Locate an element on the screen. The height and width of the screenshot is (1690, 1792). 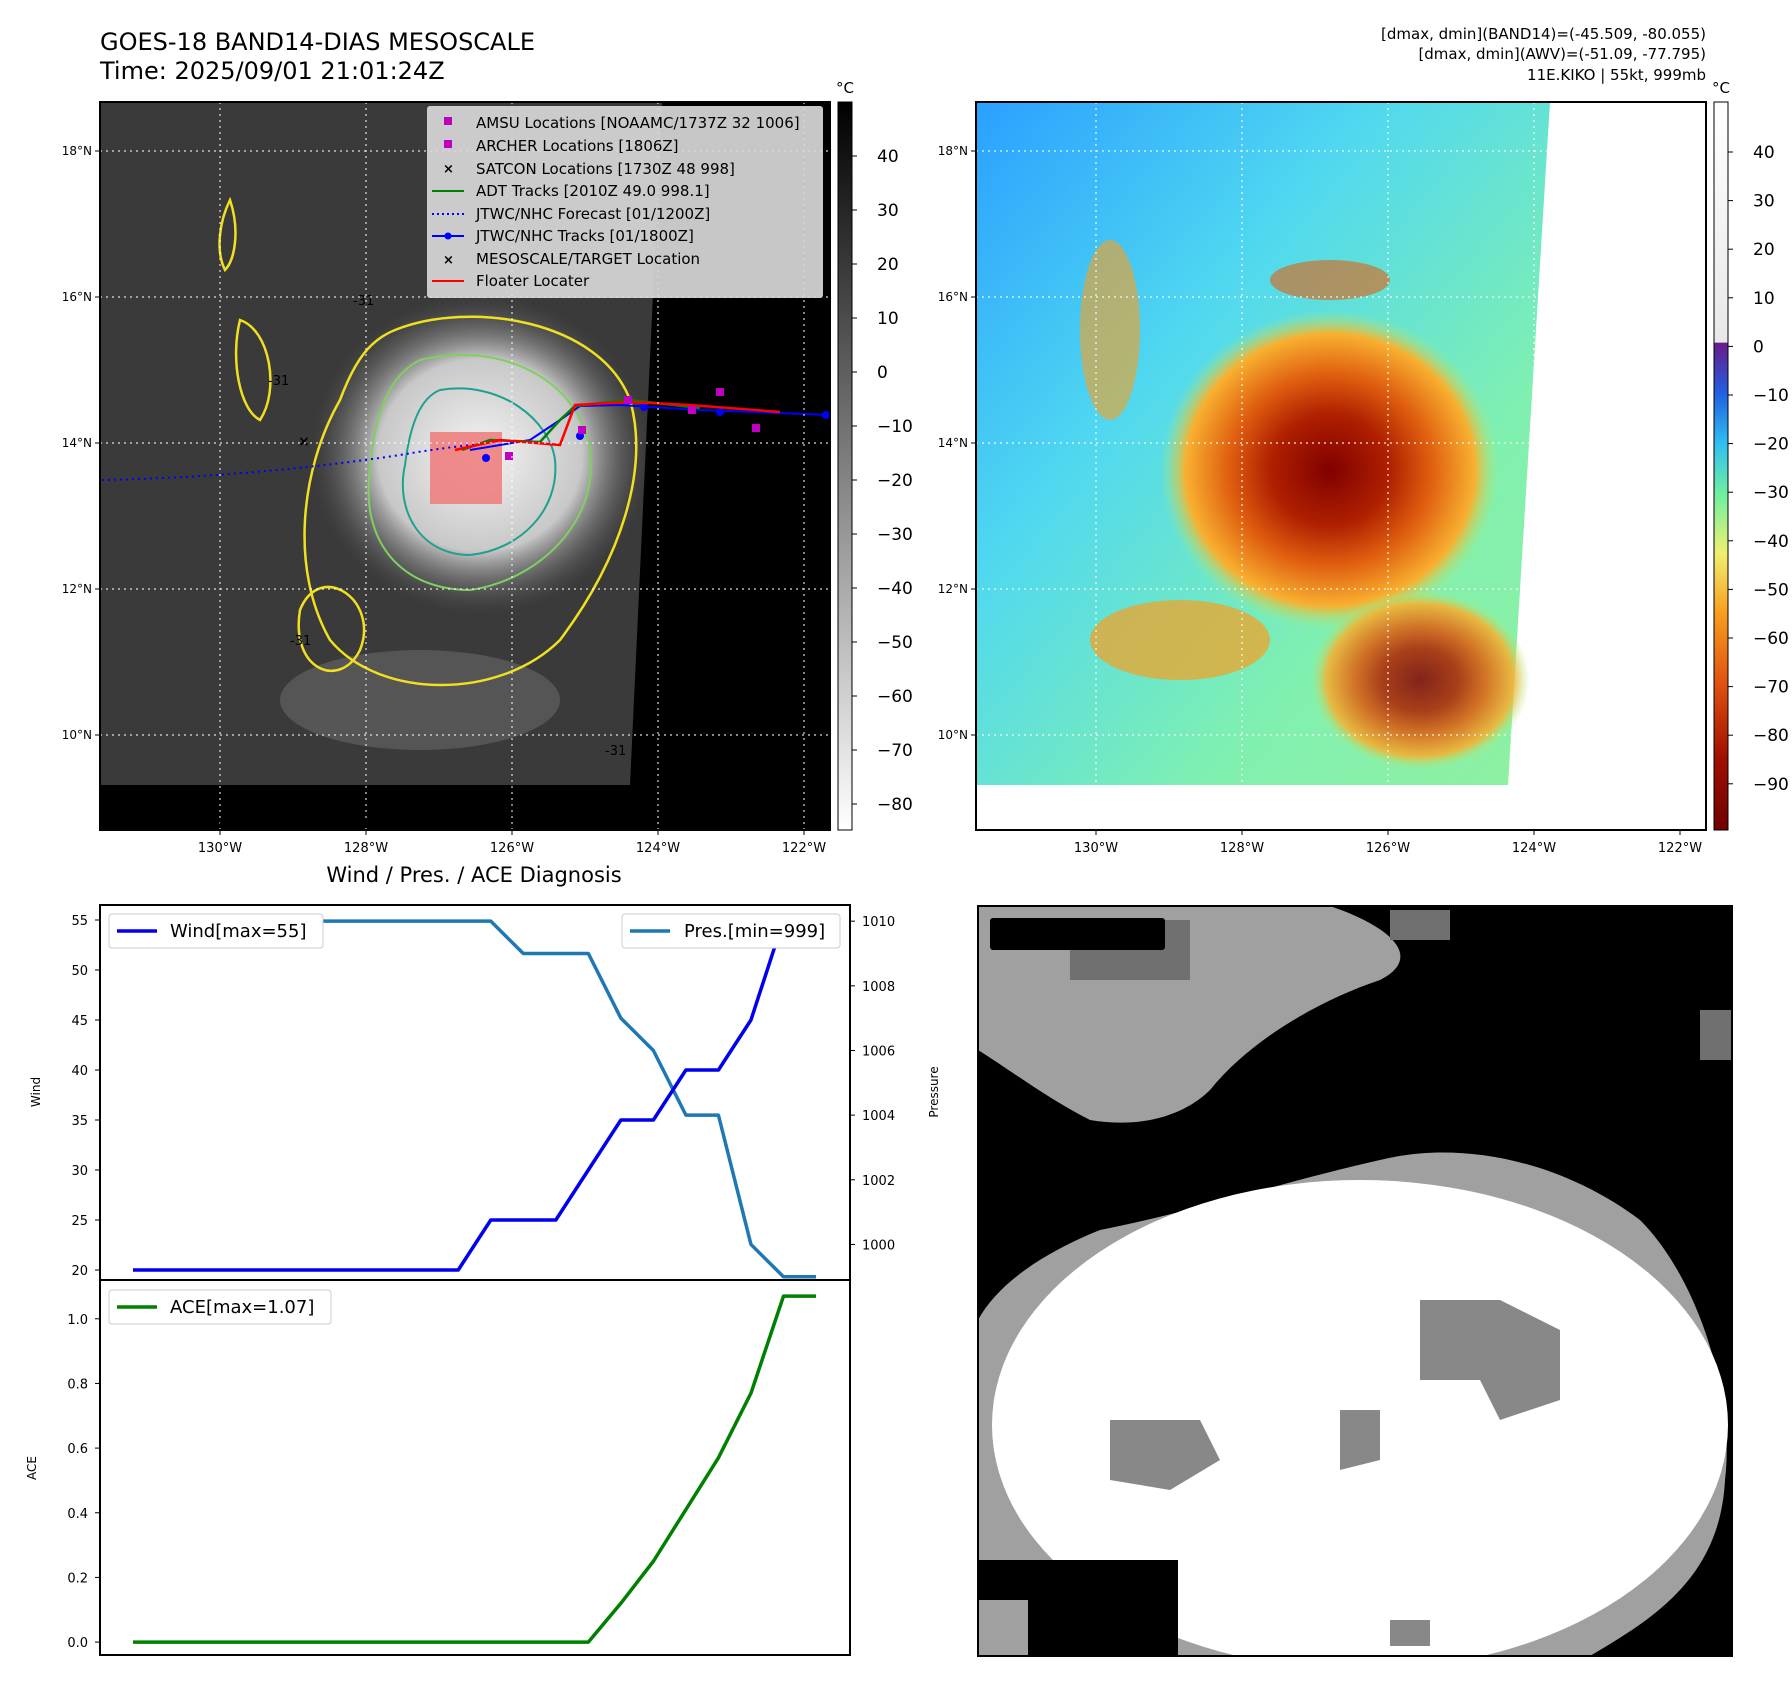
ir-legend-box is located at coordinates (625, 202).